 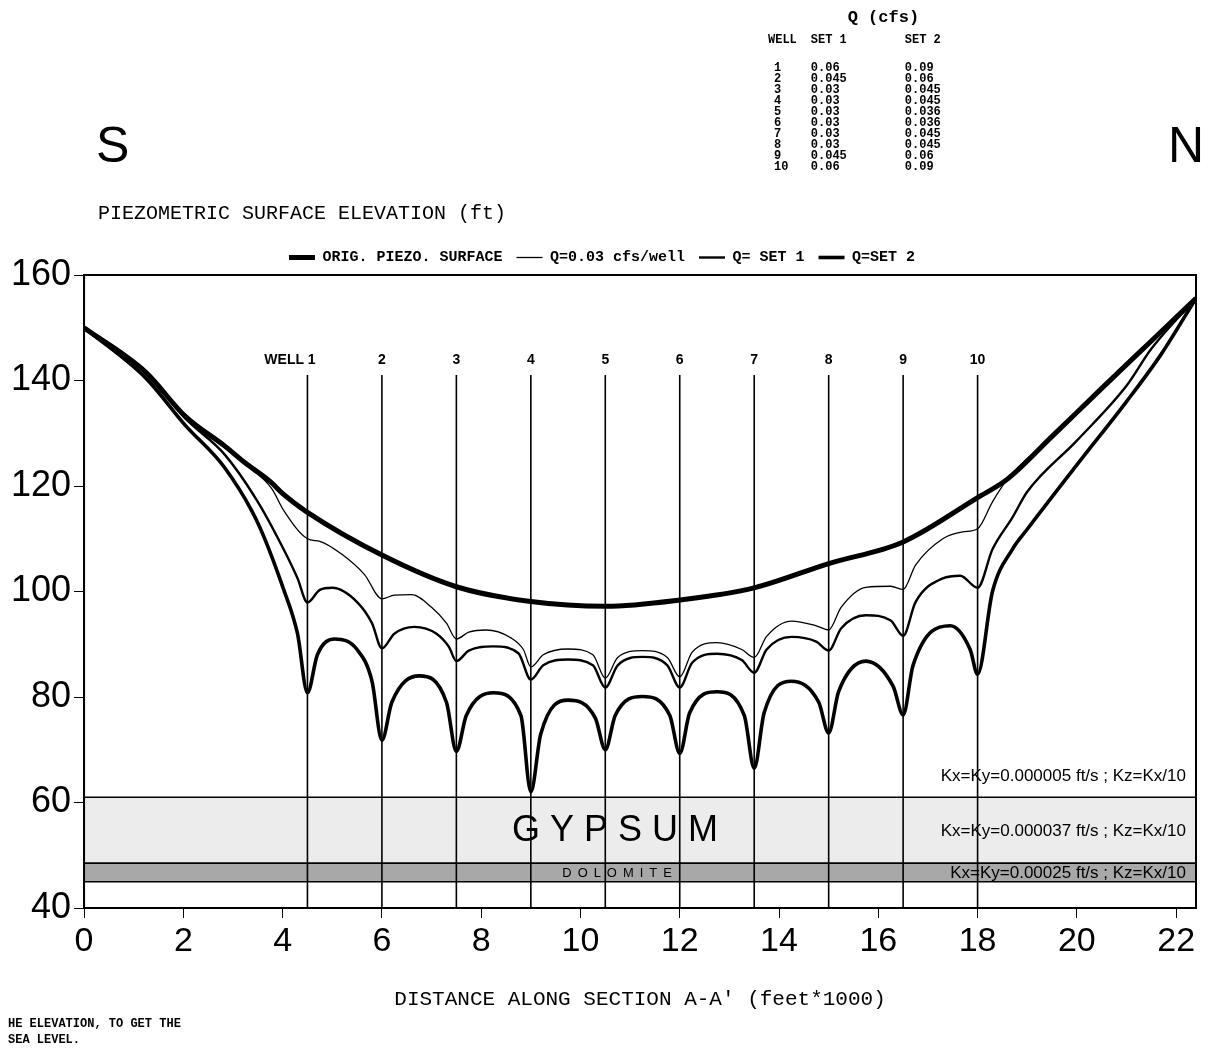 I want to click on x-tick-label: 10, so click(x=580, y=938).